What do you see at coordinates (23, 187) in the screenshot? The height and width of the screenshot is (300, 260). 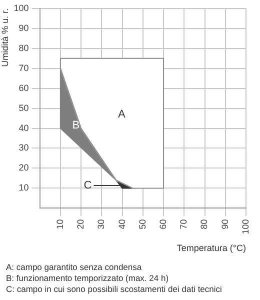 I see `y-tick-label: 10` at bounding box center [23, 187].